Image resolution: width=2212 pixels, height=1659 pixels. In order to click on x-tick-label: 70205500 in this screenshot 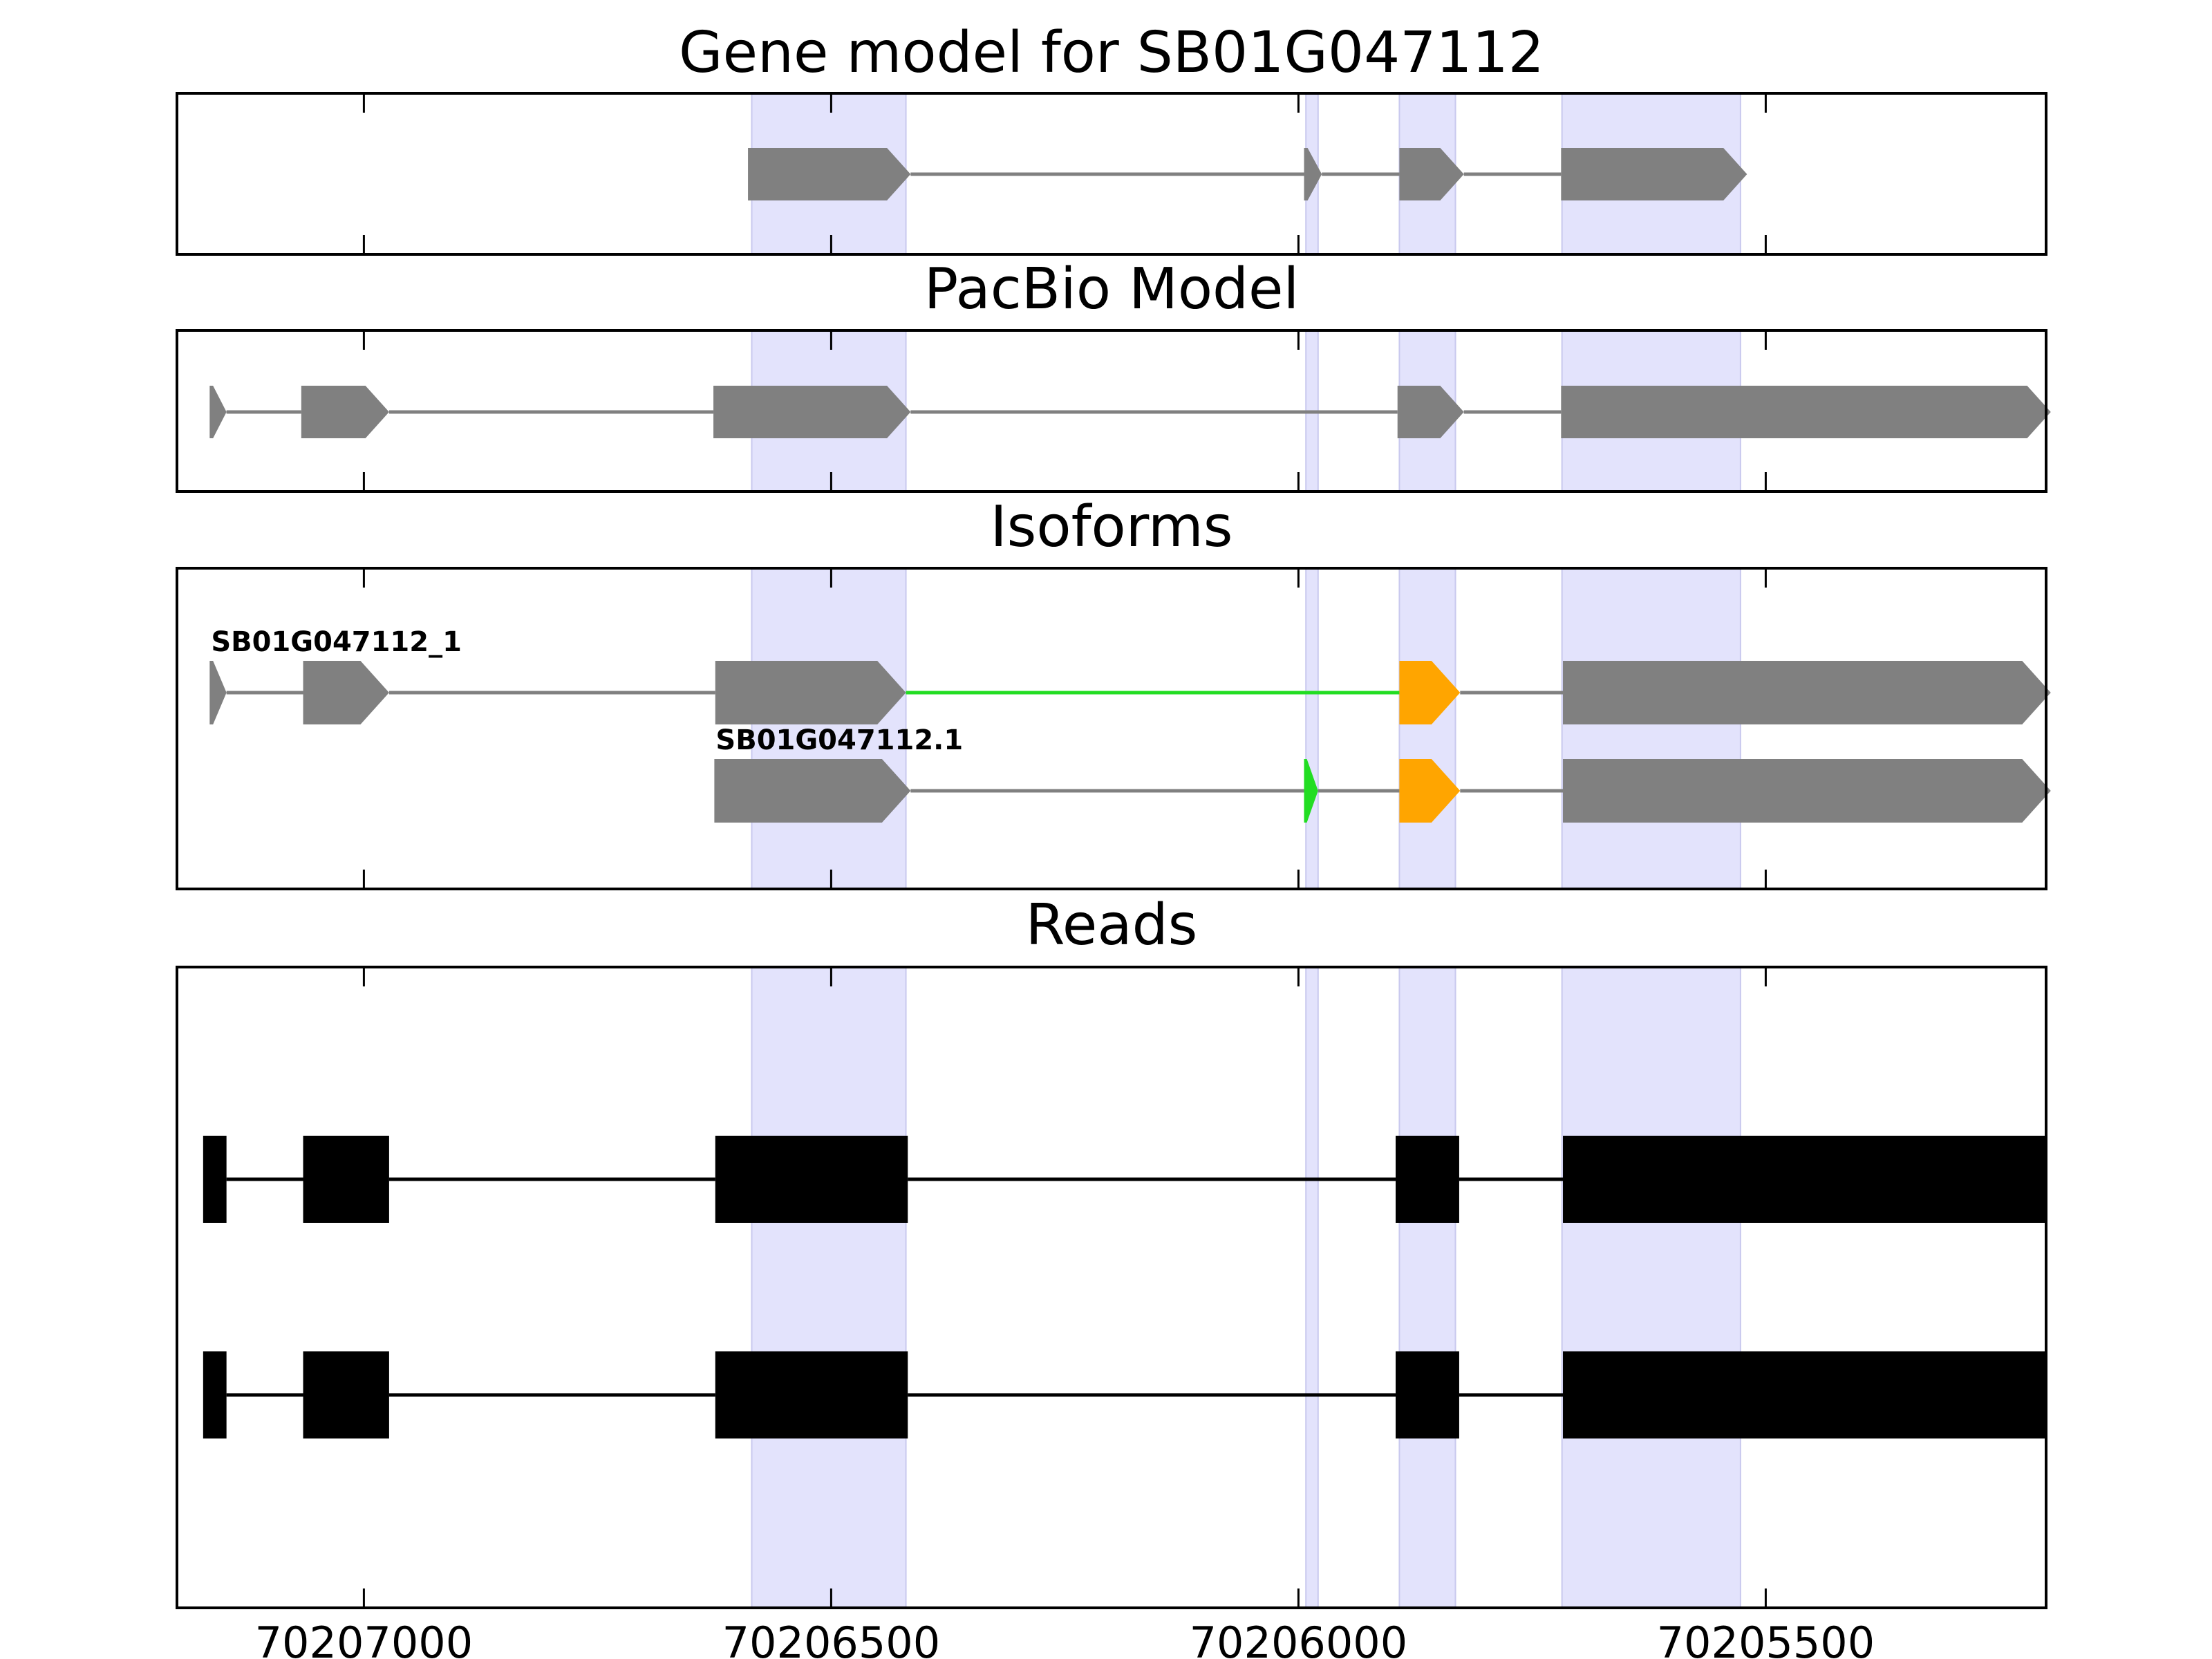, I will do `click(1766, 1638)`.